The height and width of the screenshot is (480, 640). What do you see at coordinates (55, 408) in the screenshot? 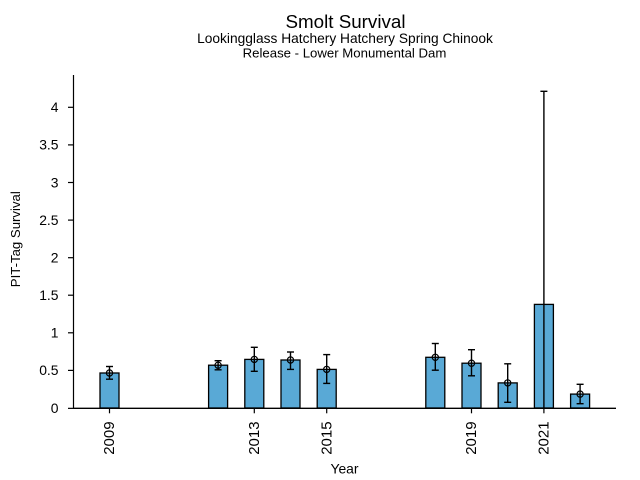
I see `svg-text: 0` at bounding box center [55, 408].